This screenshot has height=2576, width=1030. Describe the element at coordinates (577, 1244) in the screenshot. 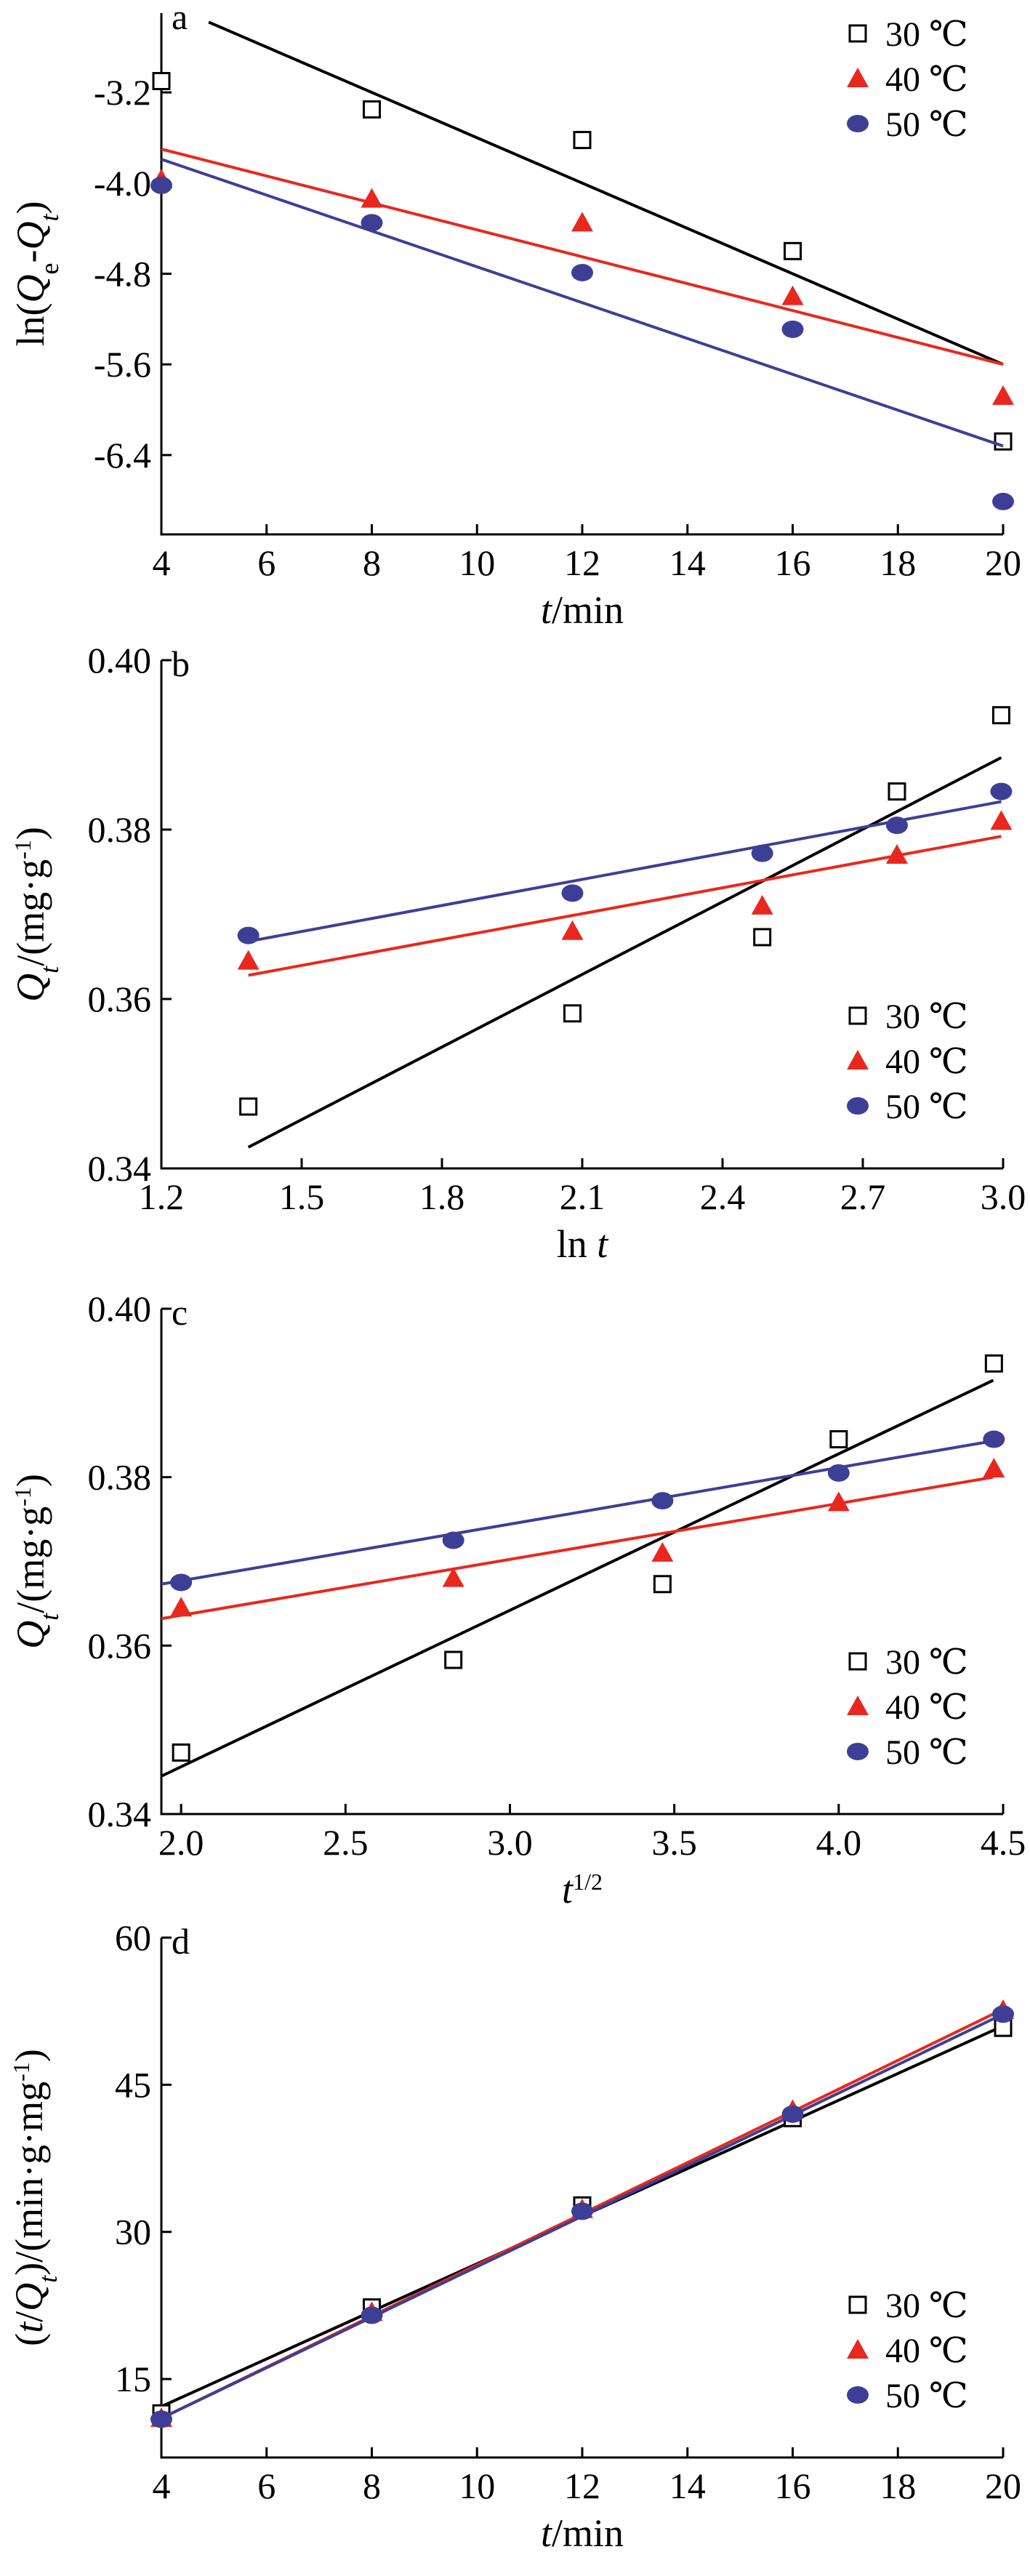

I see `x-axis-title-part-0: ln` at that location.